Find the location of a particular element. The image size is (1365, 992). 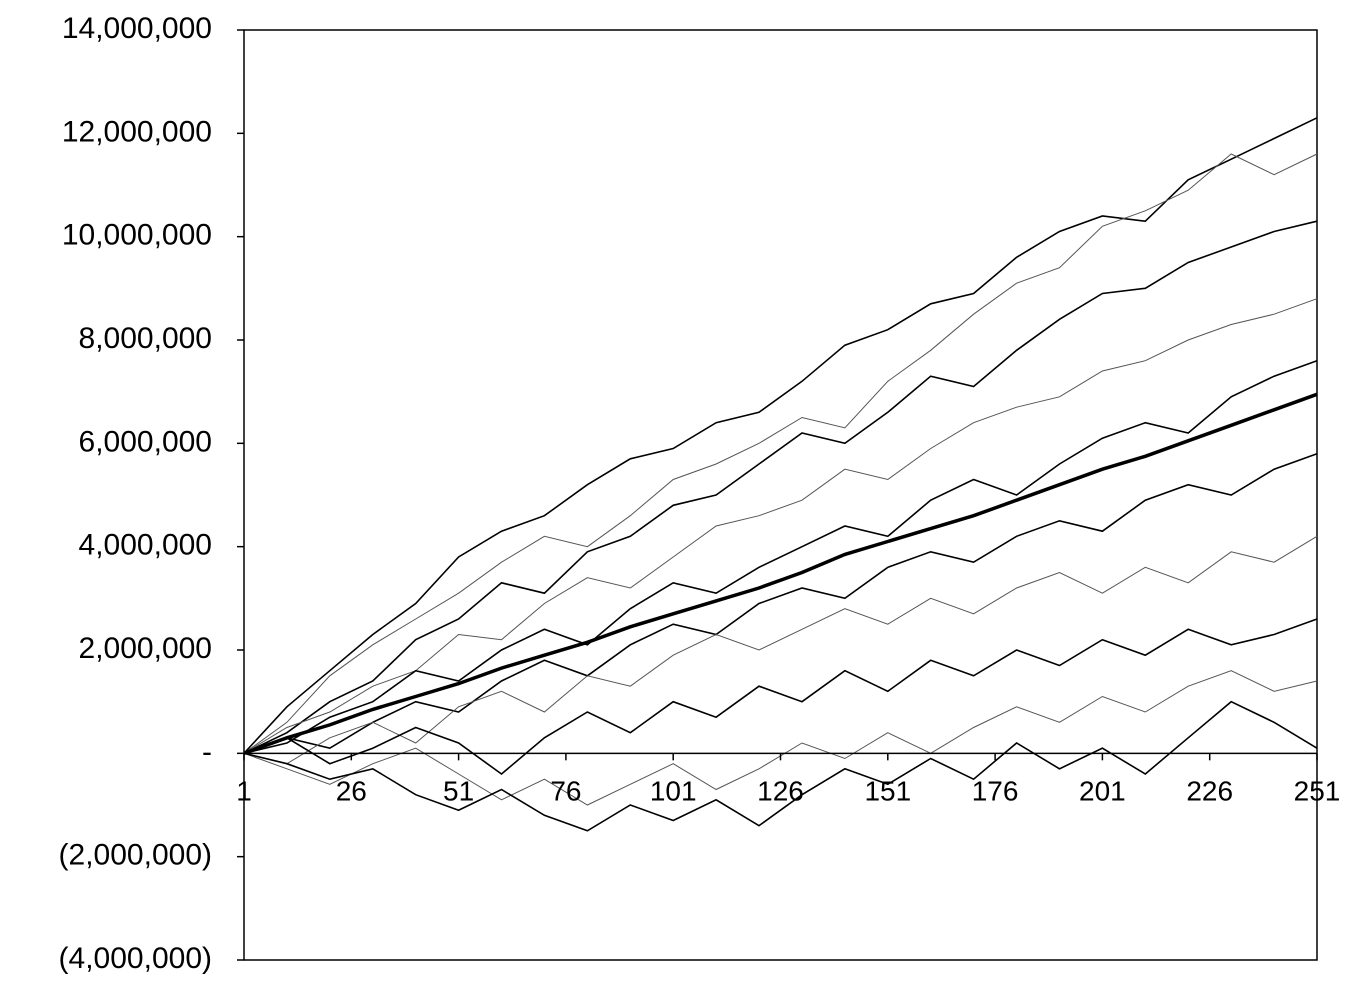

y-tick-label: 14,000,000 is located at coordinates (137, 28).